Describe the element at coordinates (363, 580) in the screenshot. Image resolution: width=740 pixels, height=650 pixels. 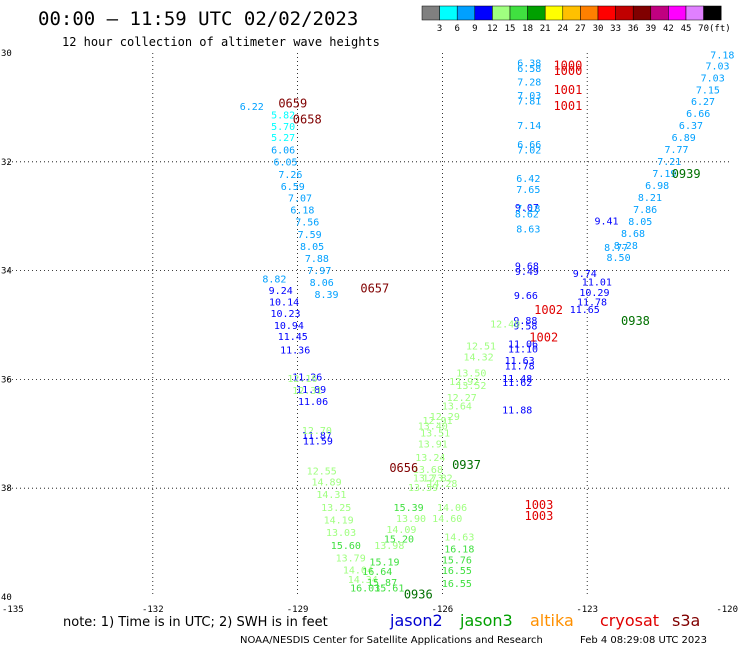
I see `swh-value: 14.34` at that location.